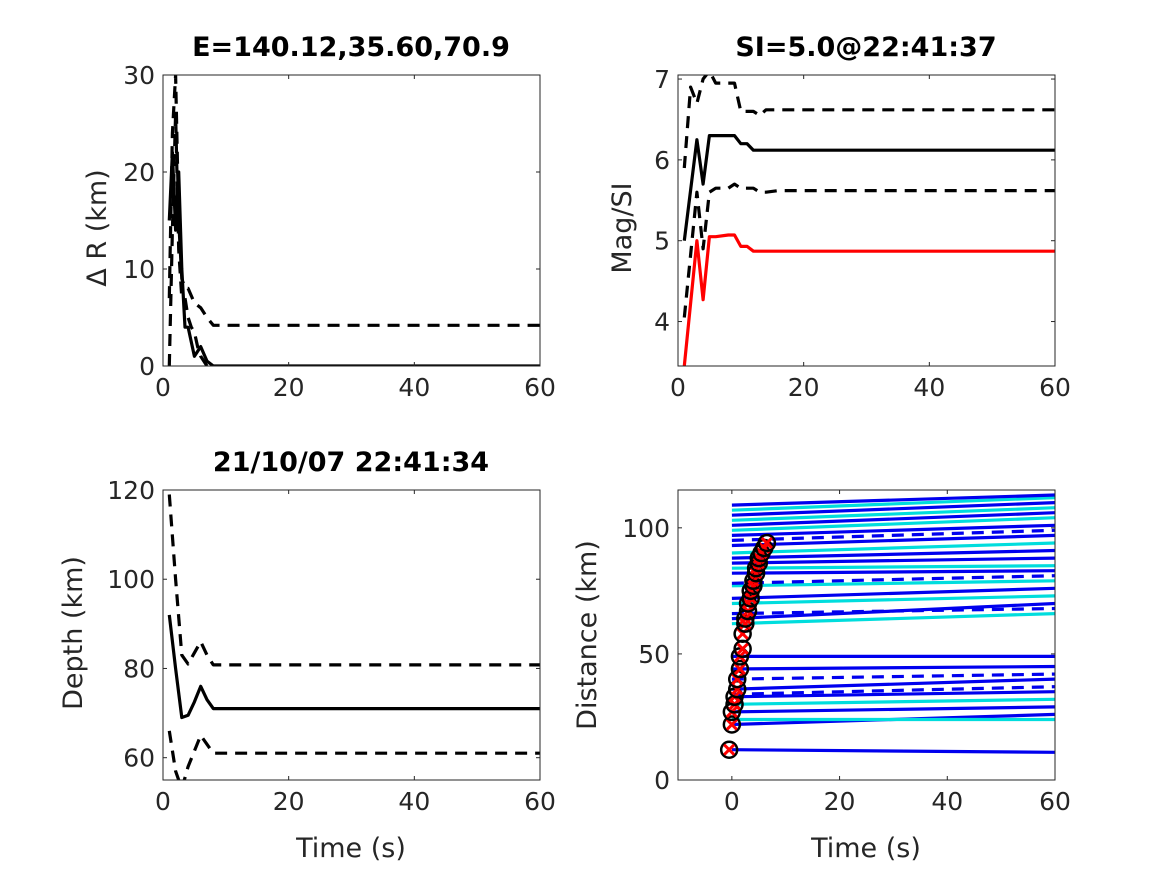  Describe the element at coordinates (622, 227) in the screenshot. I see `panel-mag-si-ylabel: Mag/SI` at that location.